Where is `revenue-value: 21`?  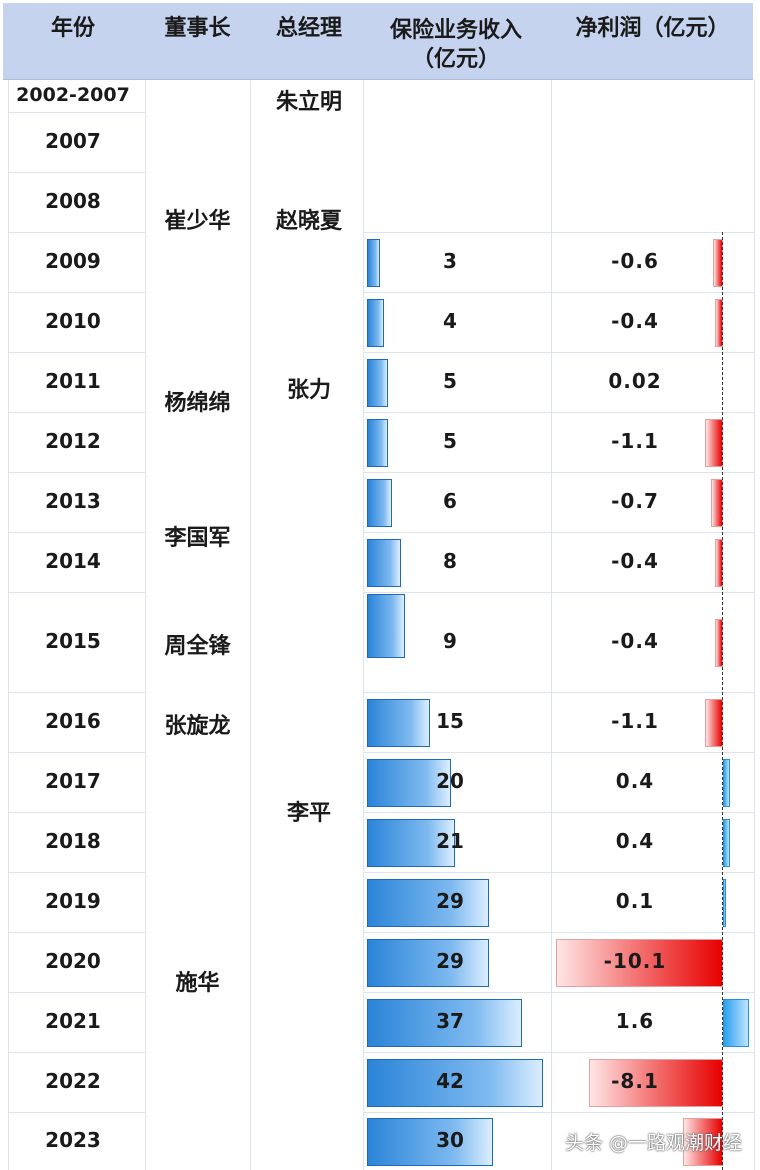 revenue-value: 21 is located at coordinates (450, 841).